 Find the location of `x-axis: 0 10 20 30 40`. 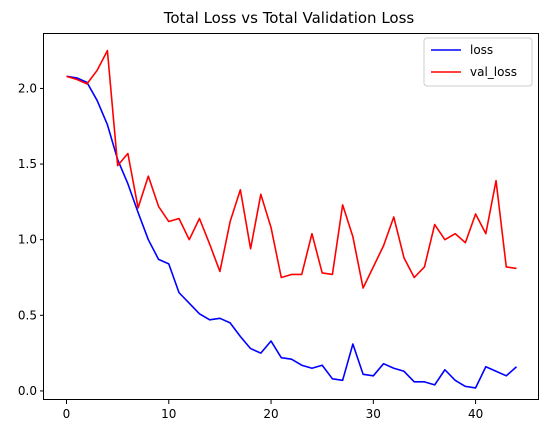

x-axis: 0 10 20 30 40 is located at coordinates (273, 410).